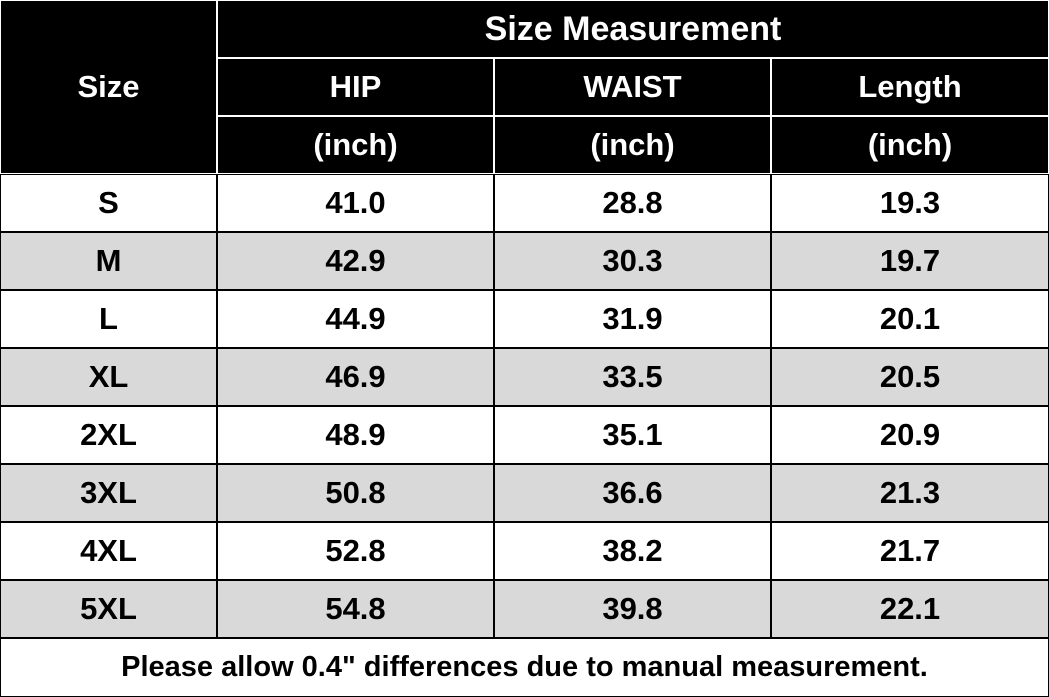 This screenshot has height=697, width=1049. What do you see at coordinates (355, 435) in the screenshot?
I see `value-cell: 48.9` at bounding box center [355, 435].